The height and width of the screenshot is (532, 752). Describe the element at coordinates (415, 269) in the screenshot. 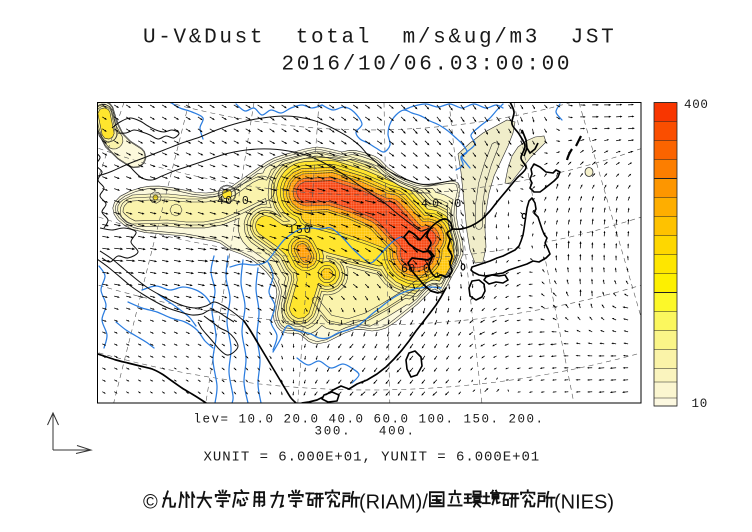

I see `svg-text: 60.0` at that location.